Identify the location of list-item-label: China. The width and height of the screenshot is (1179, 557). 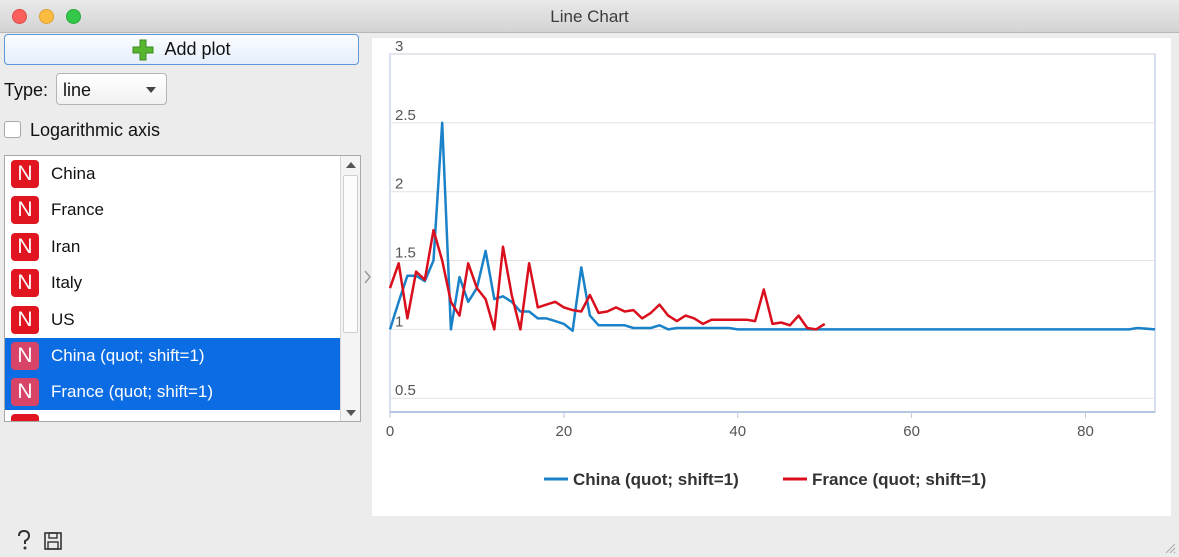
(73, 173).